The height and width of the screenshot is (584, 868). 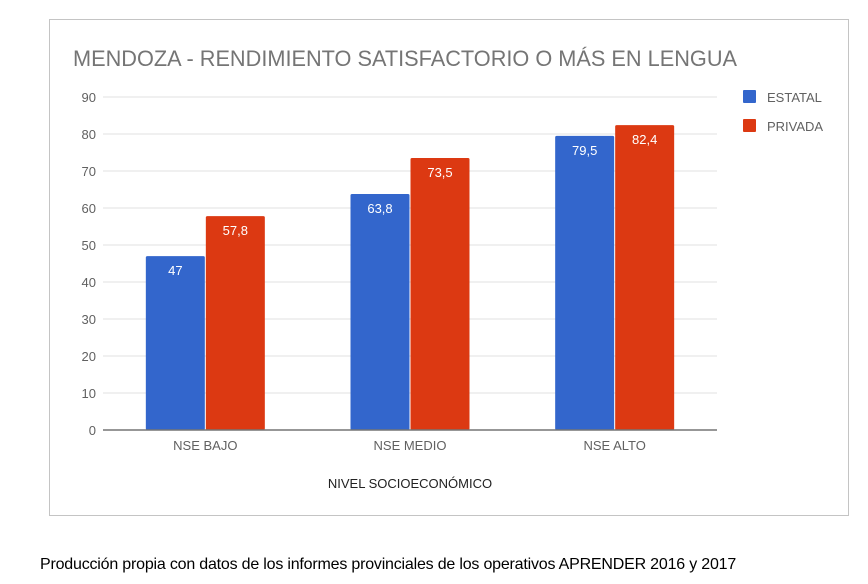 I want to click on legend: ESTATAL PRIVADA, so click(x=783, y=112).